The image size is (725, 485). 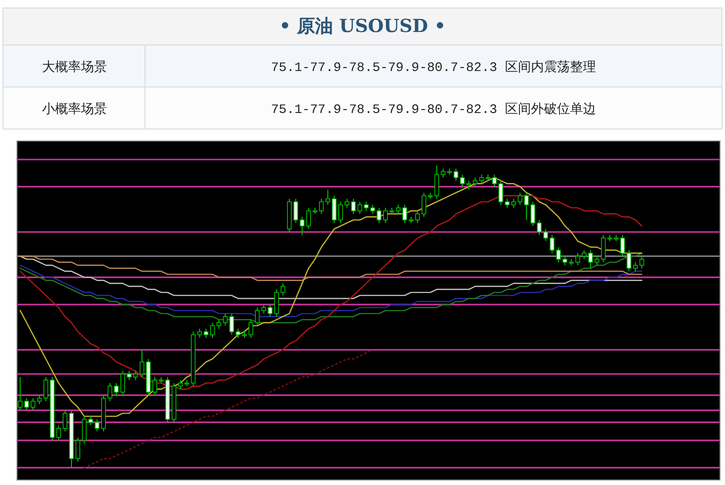 I want to click on text: • 原油 USOUSD •, so click(x=362, y=26).